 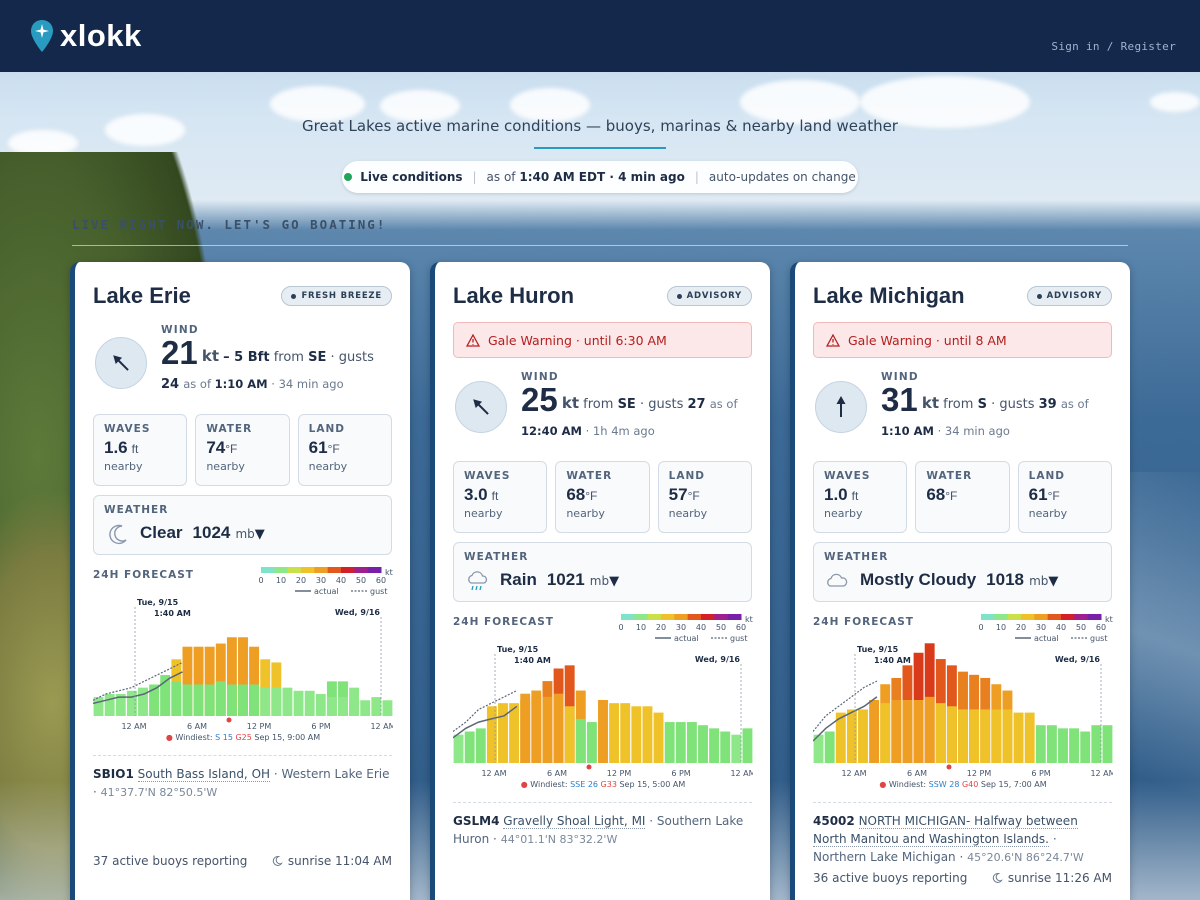 I want to click on buoys-count: 36 active buoys reporting, so click(x=890, y=878).